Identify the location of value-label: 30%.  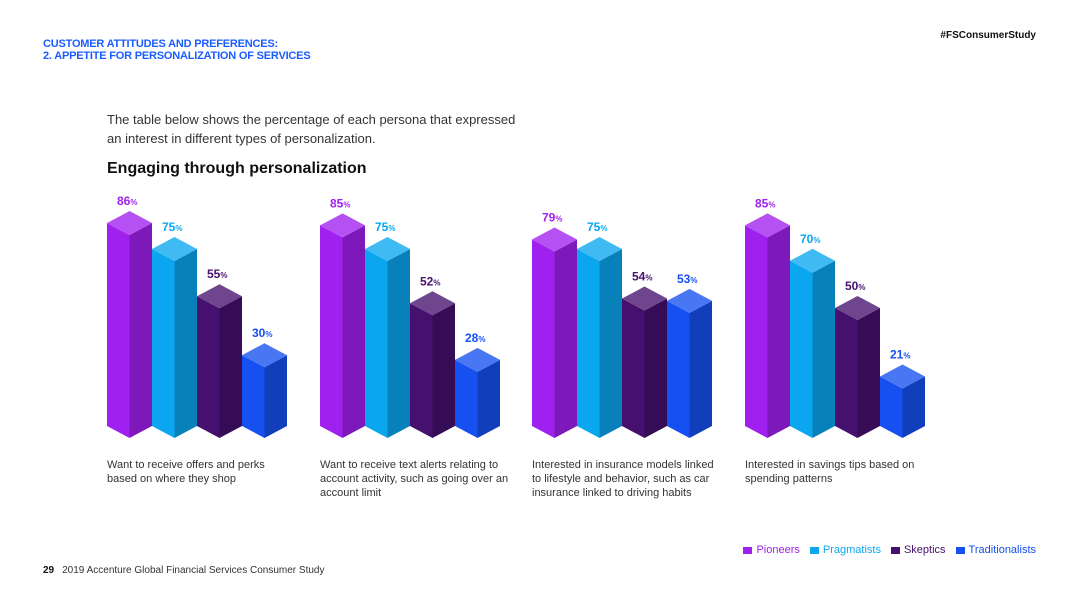
(262, 333).